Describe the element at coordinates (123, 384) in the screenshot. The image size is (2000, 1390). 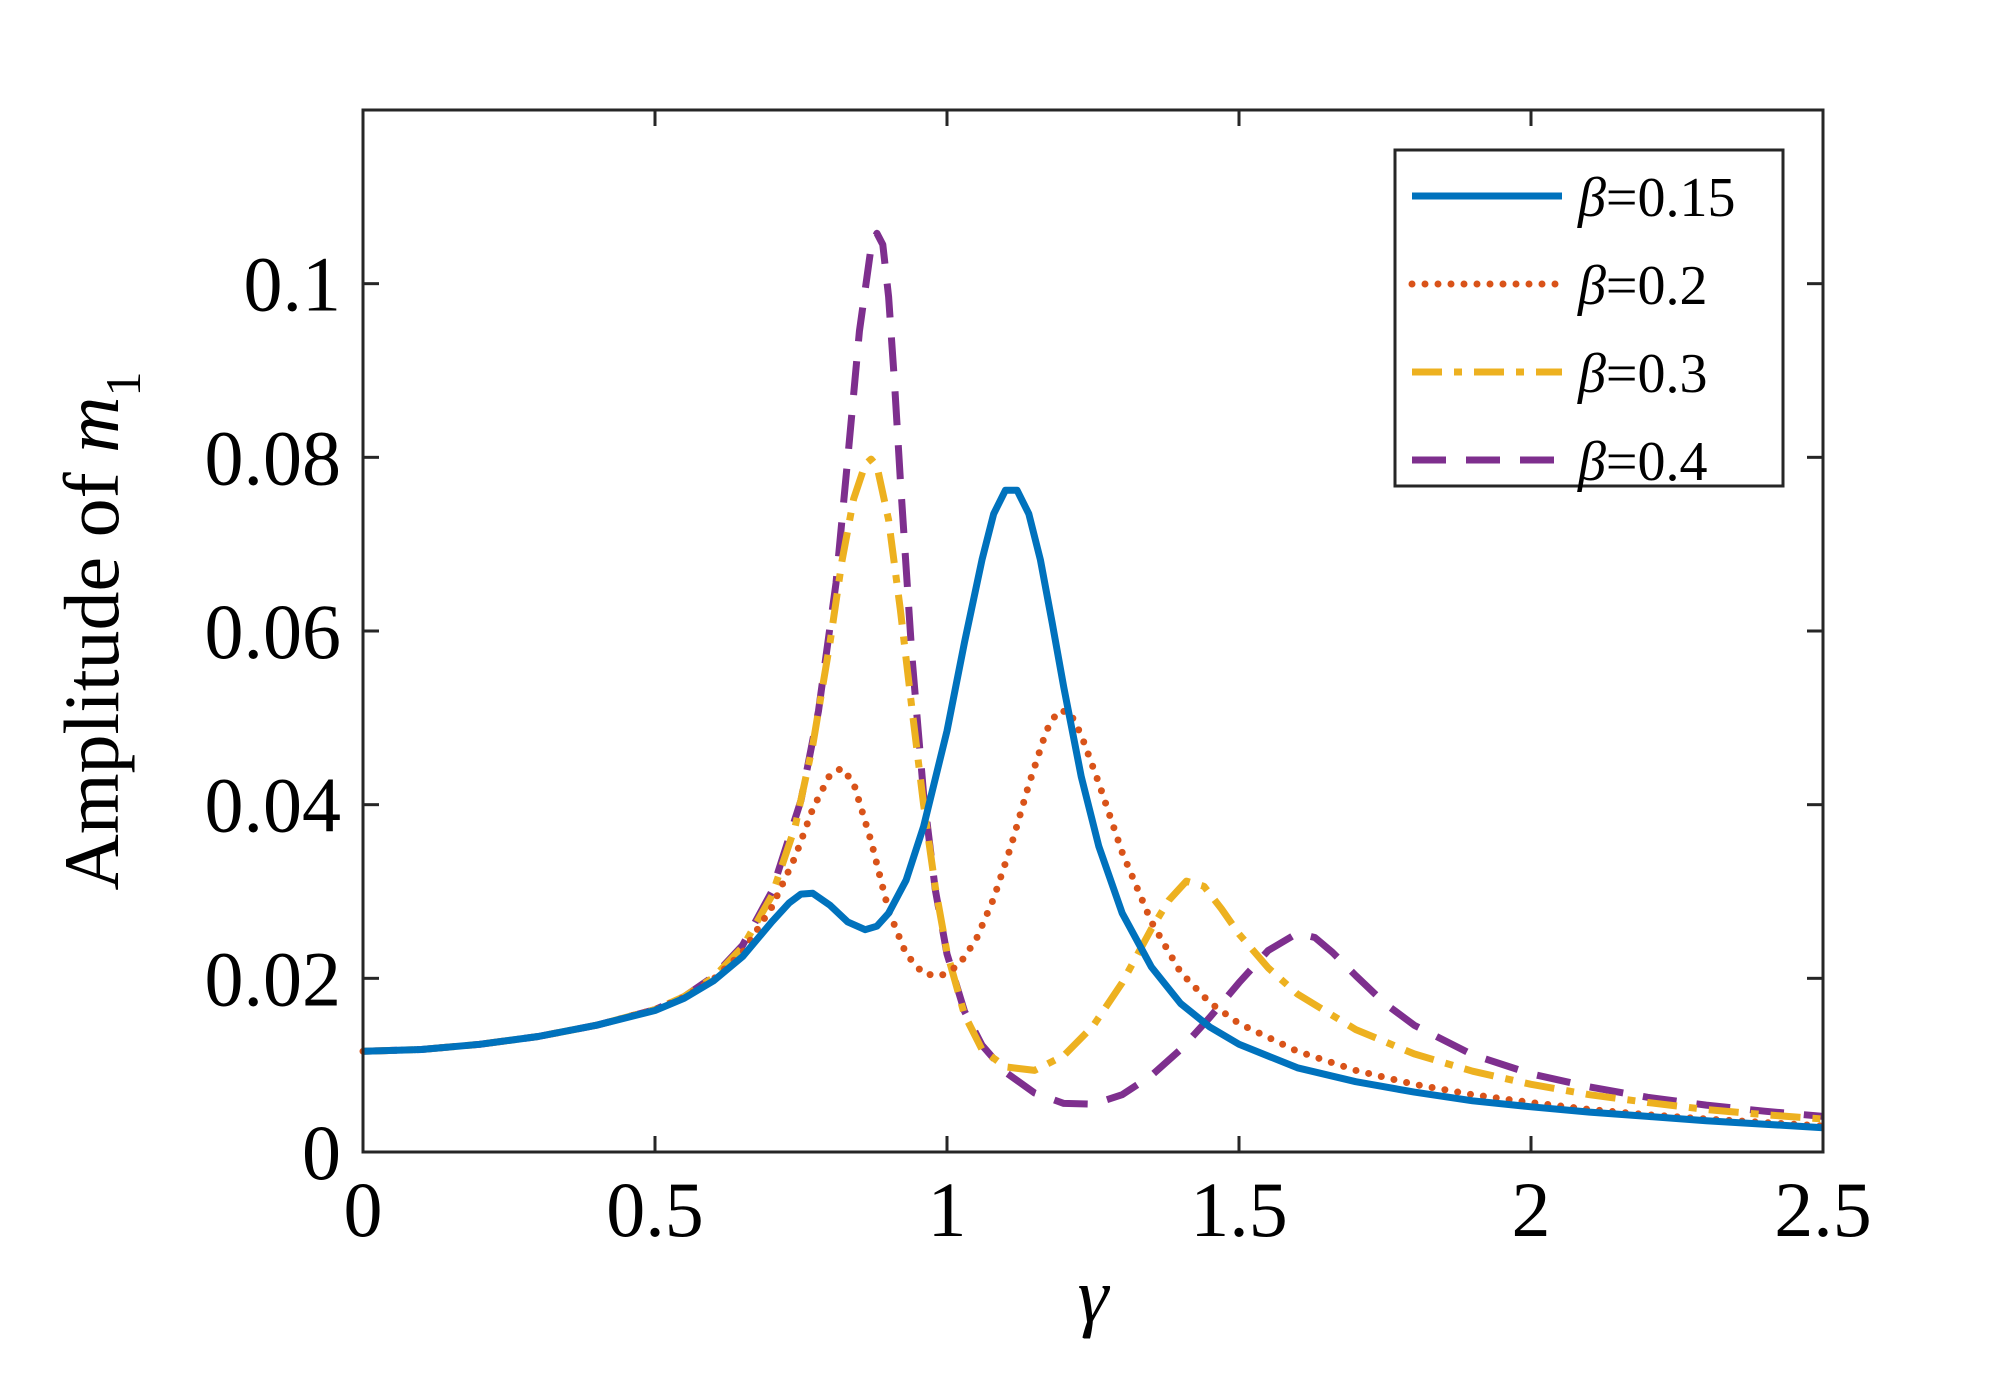
I see `y-axis-label-sub: 1` at that location.